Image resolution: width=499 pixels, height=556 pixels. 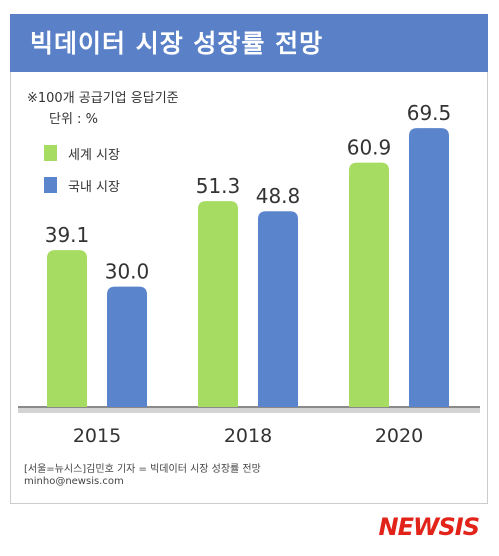 What do you see at coordinates (429, 527) in the screenshot?
I see `newsis-logo: NEWSIS` at bounding box center [429, 527].